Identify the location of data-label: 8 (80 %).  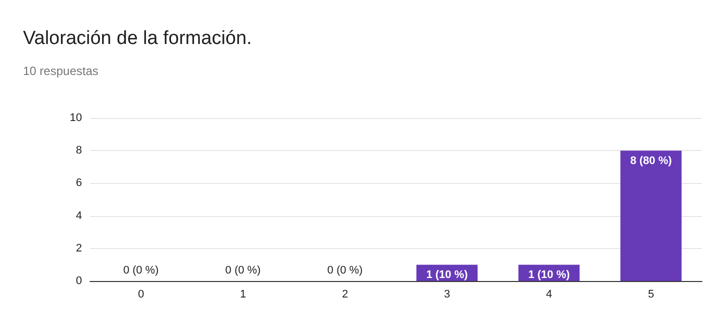
(651, 161).